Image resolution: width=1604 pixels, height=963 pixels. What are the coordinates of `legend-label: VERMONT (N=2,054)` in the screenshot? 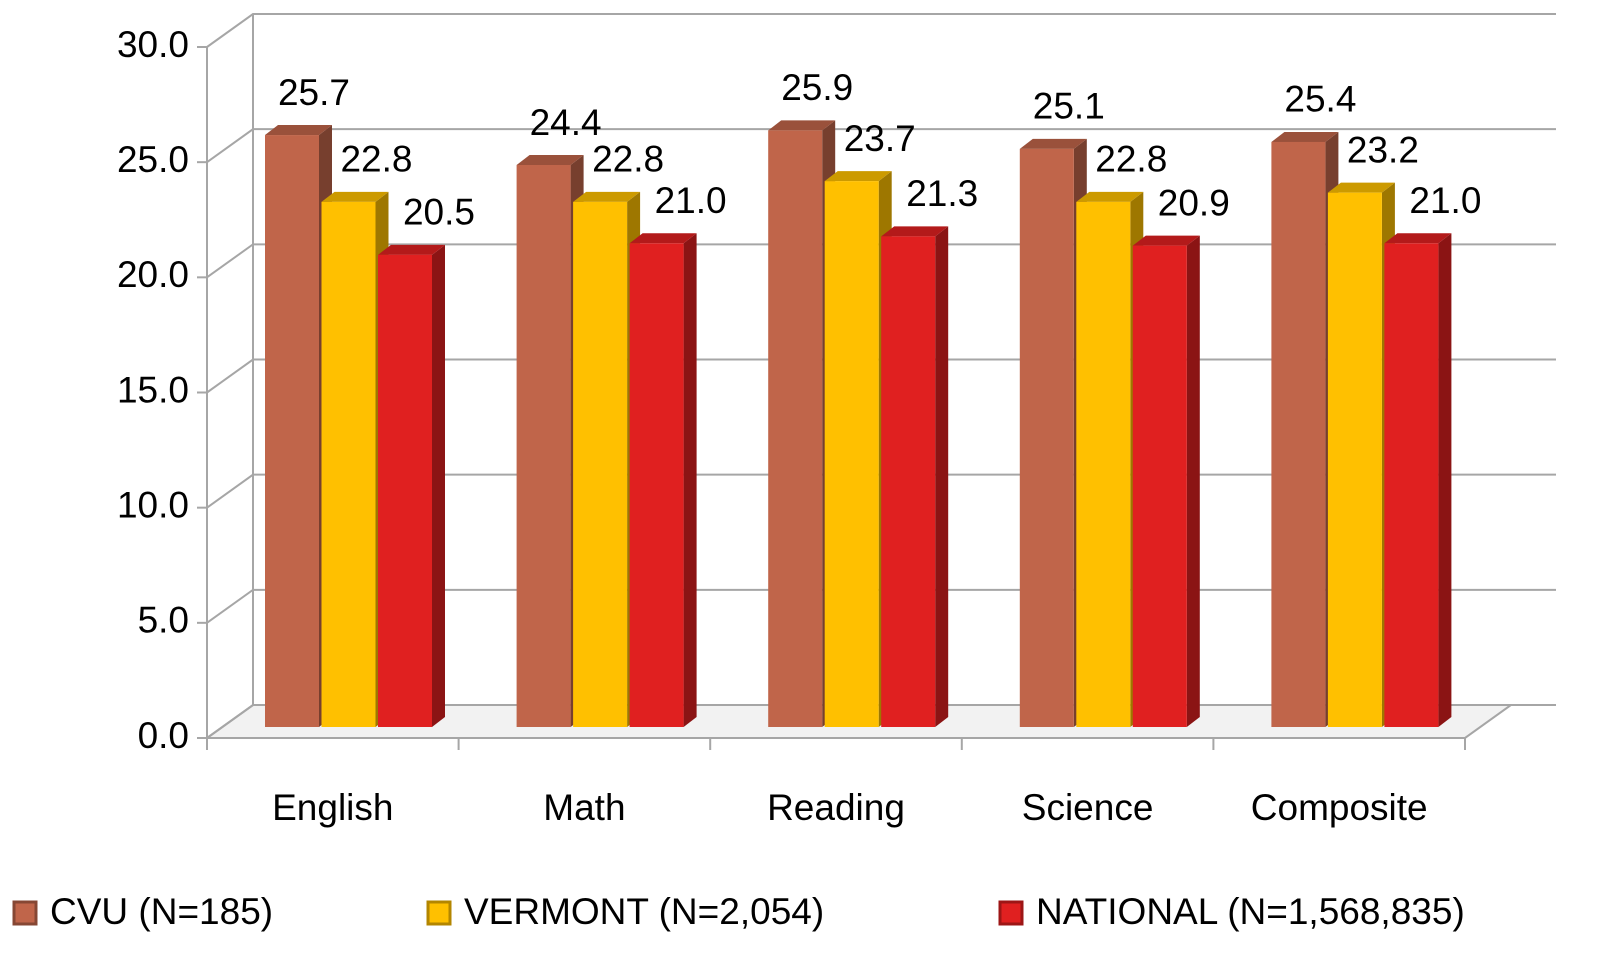 It's located at (644, 911).